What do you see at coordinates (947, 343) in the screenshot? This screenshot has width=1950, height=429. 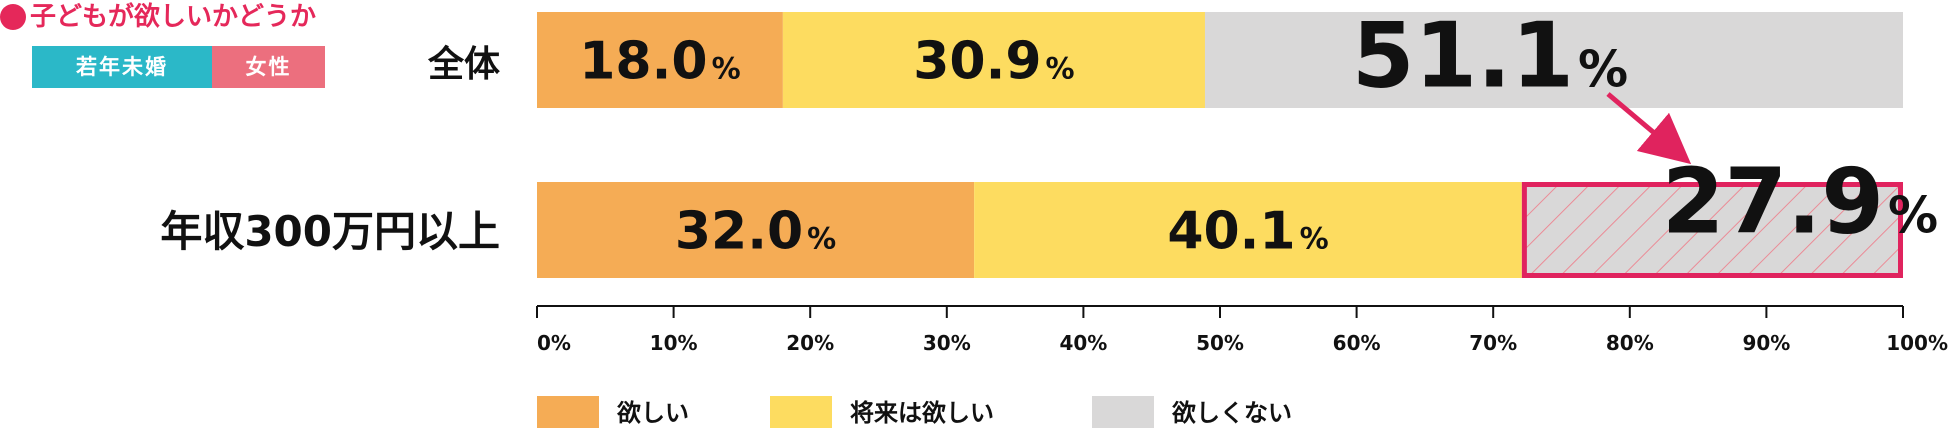 I see `x-tick-label-3: 30%` at bounding box center [947, 343].